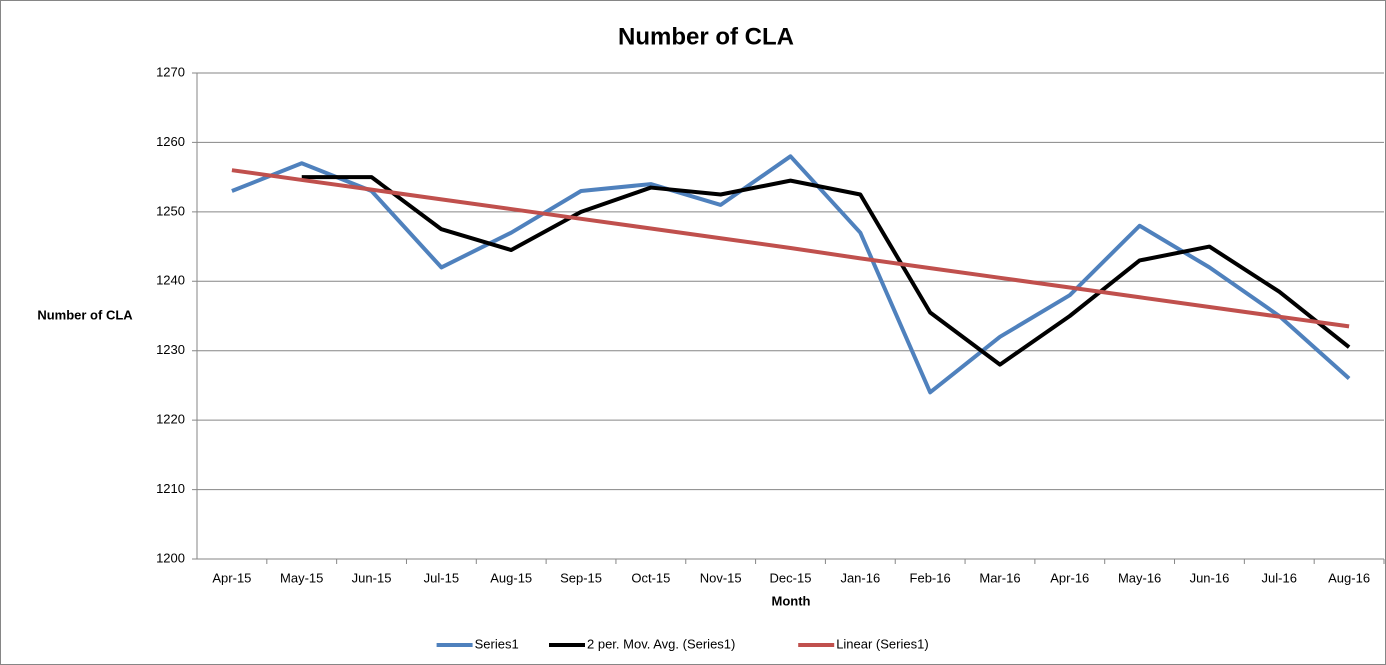 The image size is (1386, 665). What do you see at coordinates (1139, 577) in the screenshot?
I see `x-tick-label: May-16` at bounding box center [1139, 577].